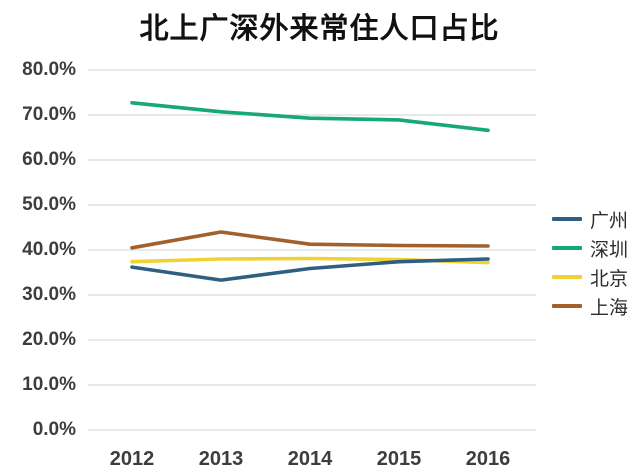 This screenshot has width=639, height=474. I want to click on y-tick-label: 20.0%, so click(49, 339).